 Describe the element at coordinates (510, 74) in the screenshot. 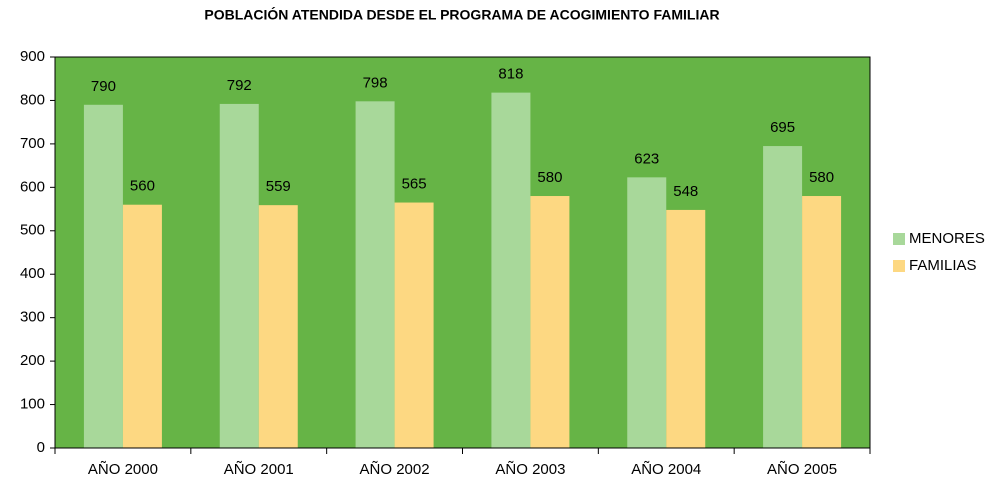

I see `data-label: 818` at that location.